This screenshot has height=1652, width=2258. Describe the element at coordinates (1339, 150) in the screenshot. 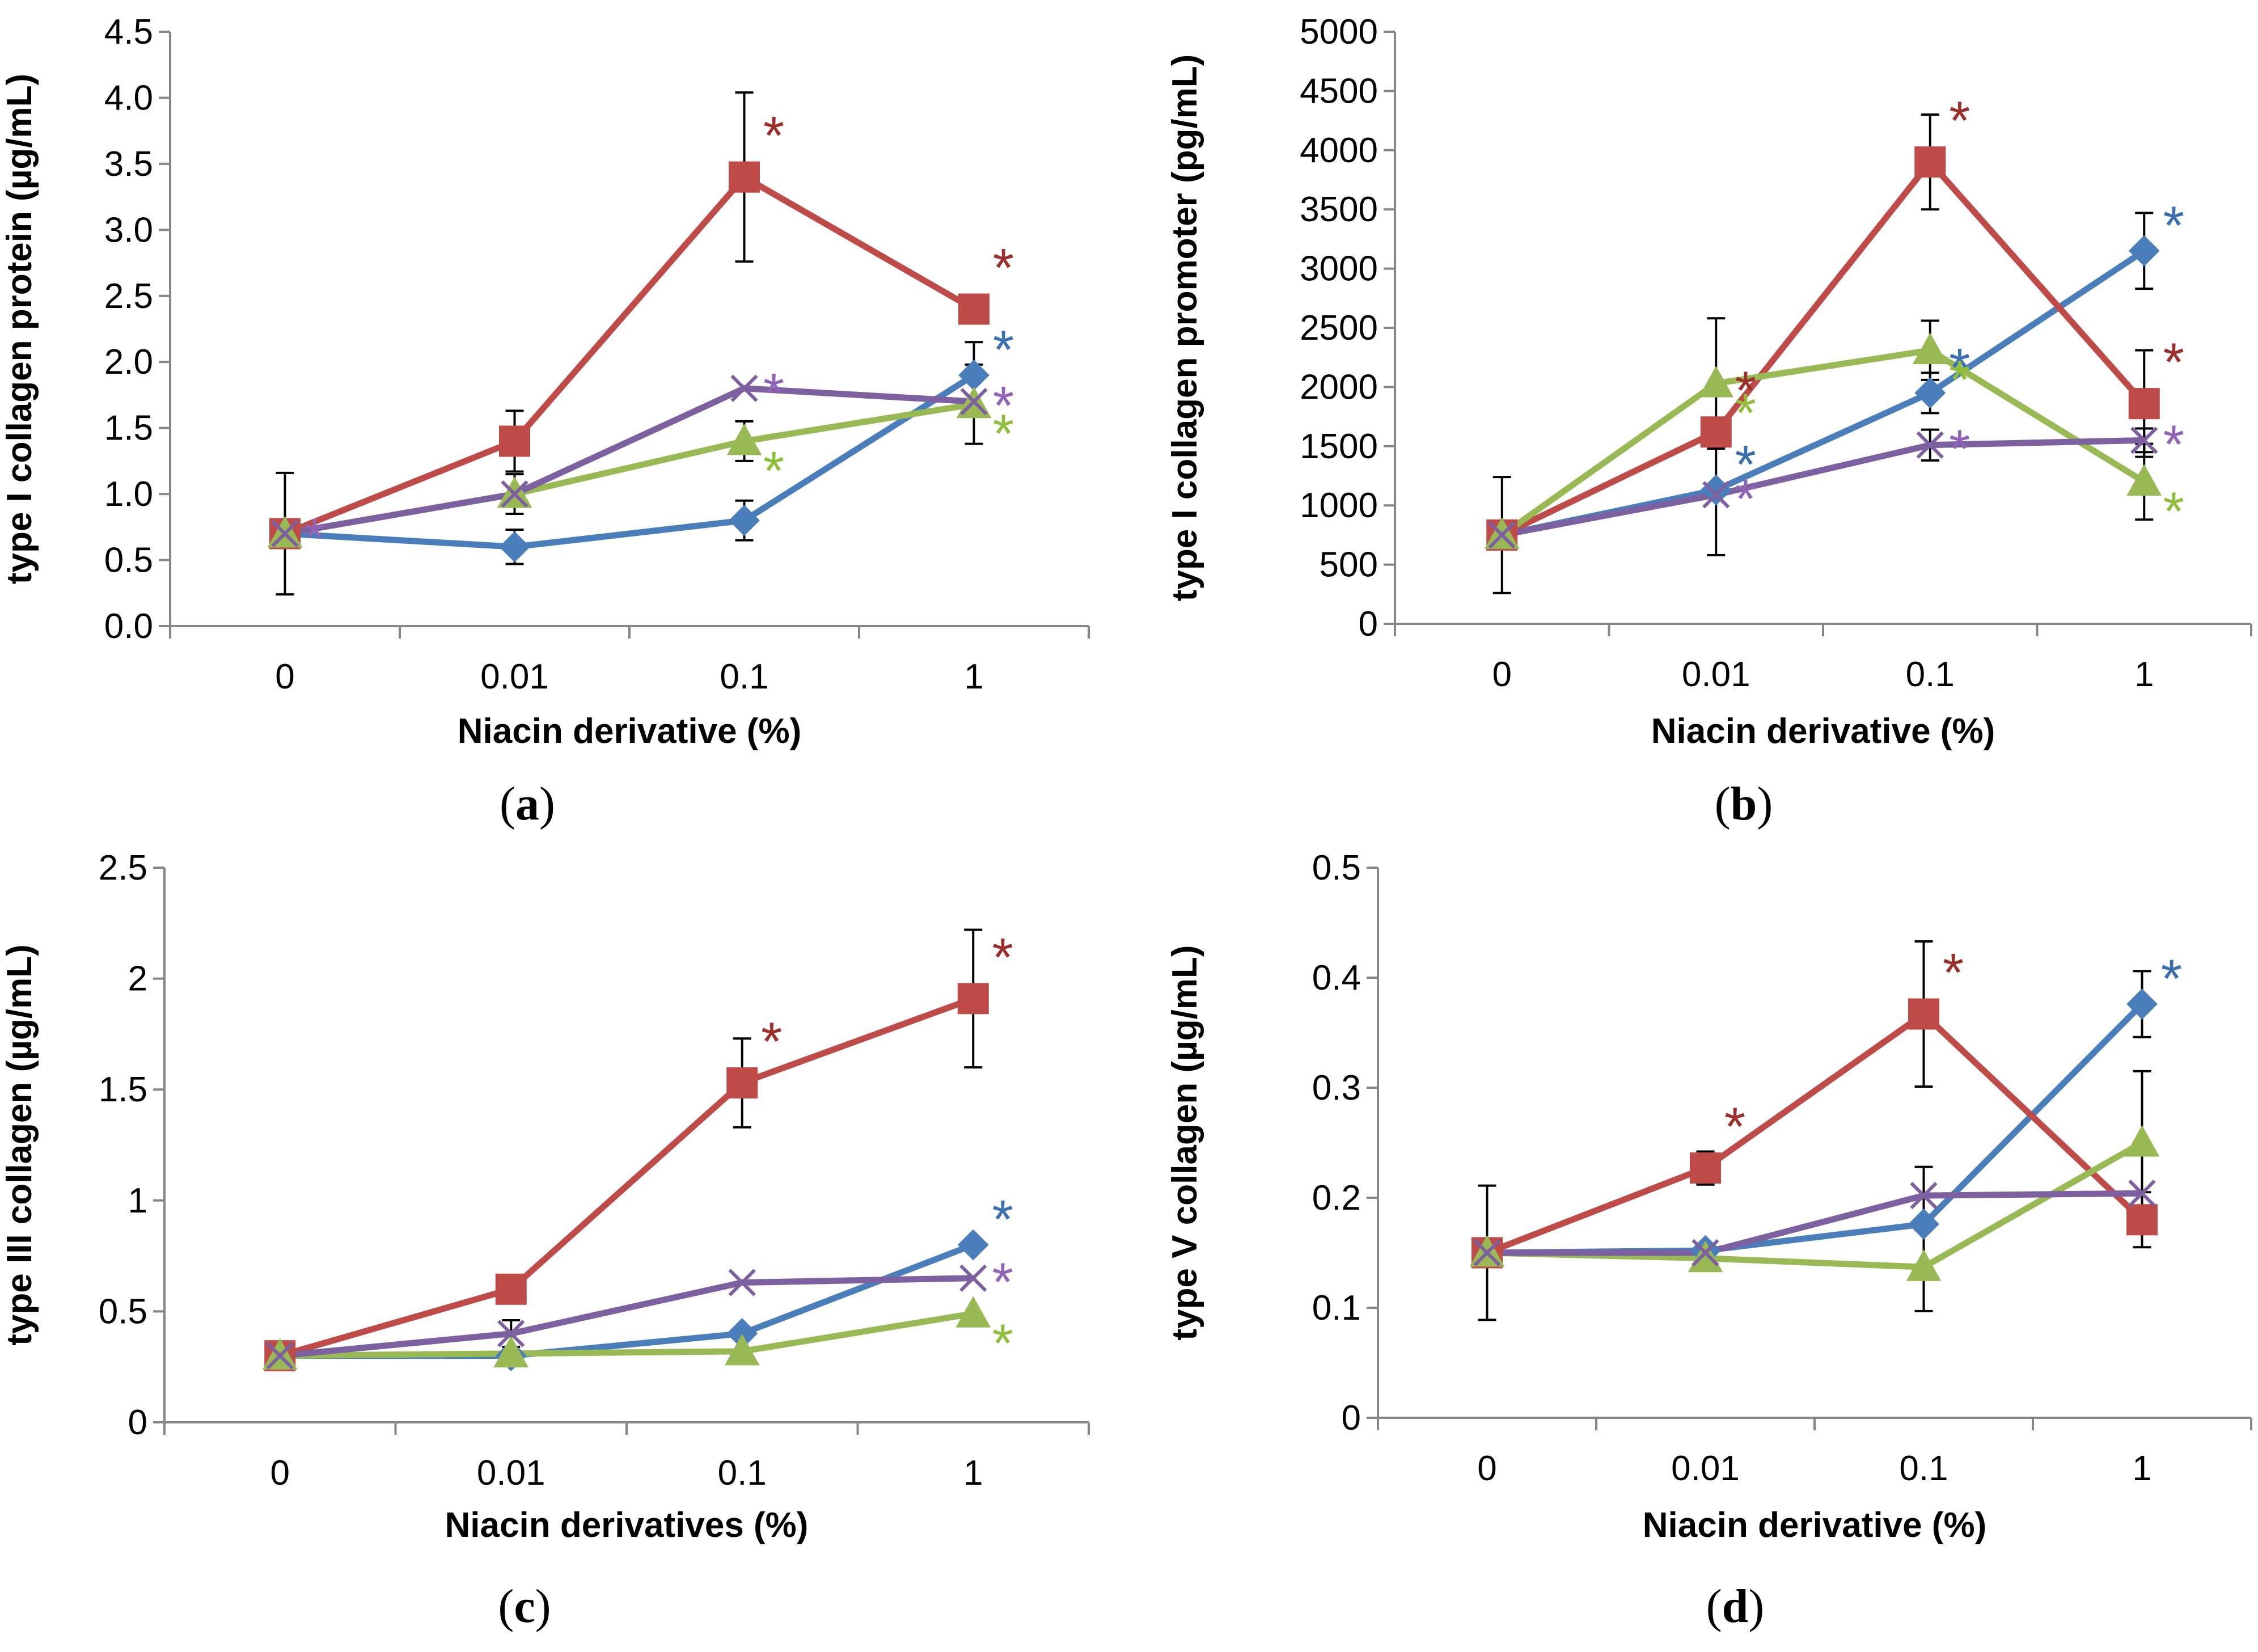

I see `y-tick-label: 4000` at that location.